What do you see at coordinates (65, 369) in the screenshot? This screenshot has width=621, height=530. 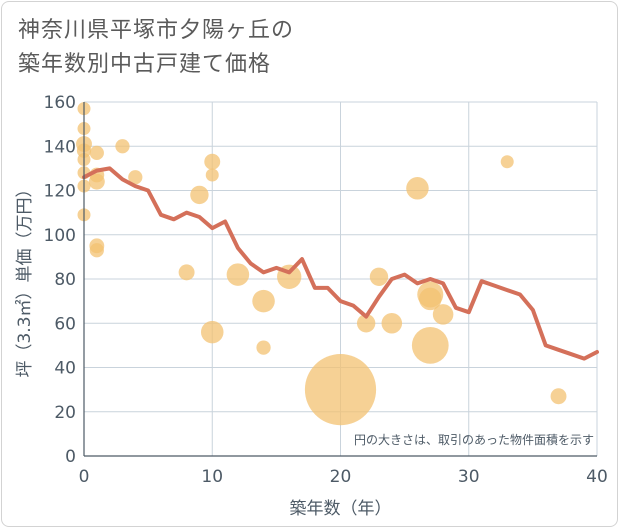 I see `y-tick-label: 40` at bounding box center [65, 369].